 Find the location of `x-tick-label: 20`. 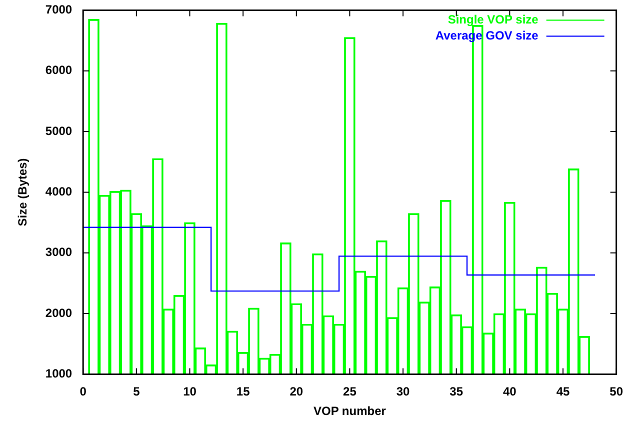

x-tick-label: 20 is located at coordinates (297, 391).